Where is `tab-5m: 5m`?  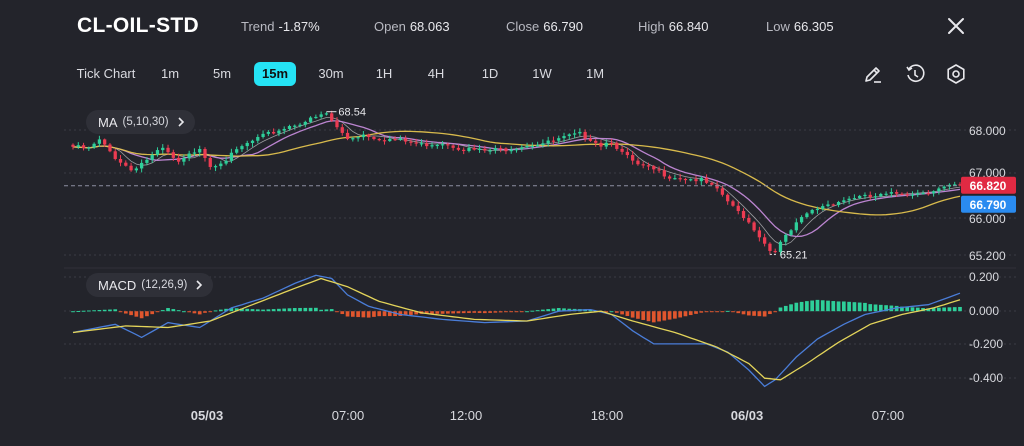
tab-5m: 5m is located at coordinates (222, 73).